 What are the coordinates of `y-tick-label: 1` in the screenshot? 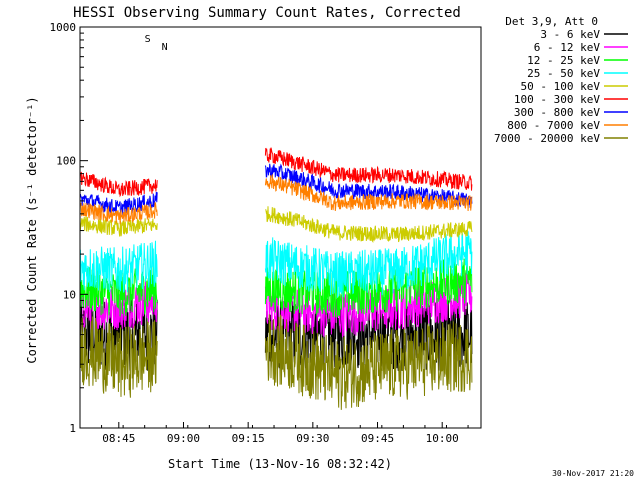 It's located at (72, 428).